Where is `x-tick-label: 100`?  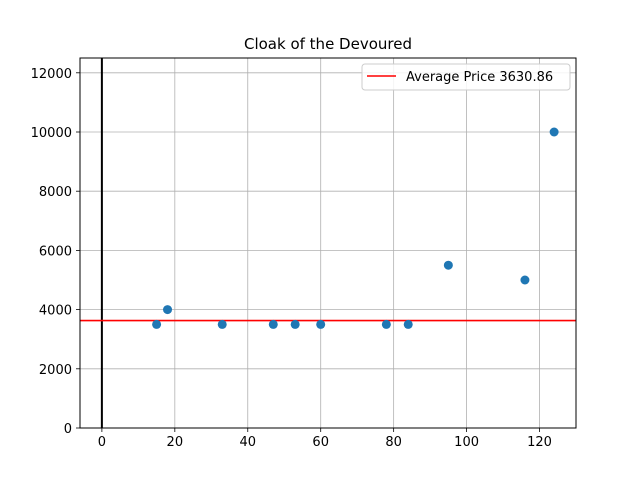 x-tick-label: 100 is located at coordinates (466, 442).